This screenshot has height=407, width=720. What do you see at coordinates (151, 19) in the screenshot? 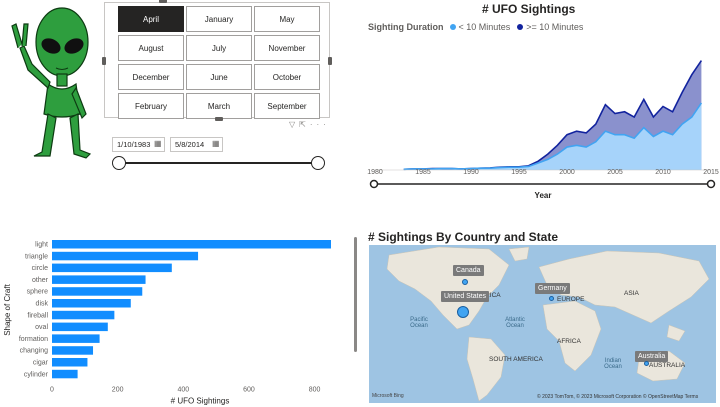
I see `month-button: April` at bounding box center [151, 19].